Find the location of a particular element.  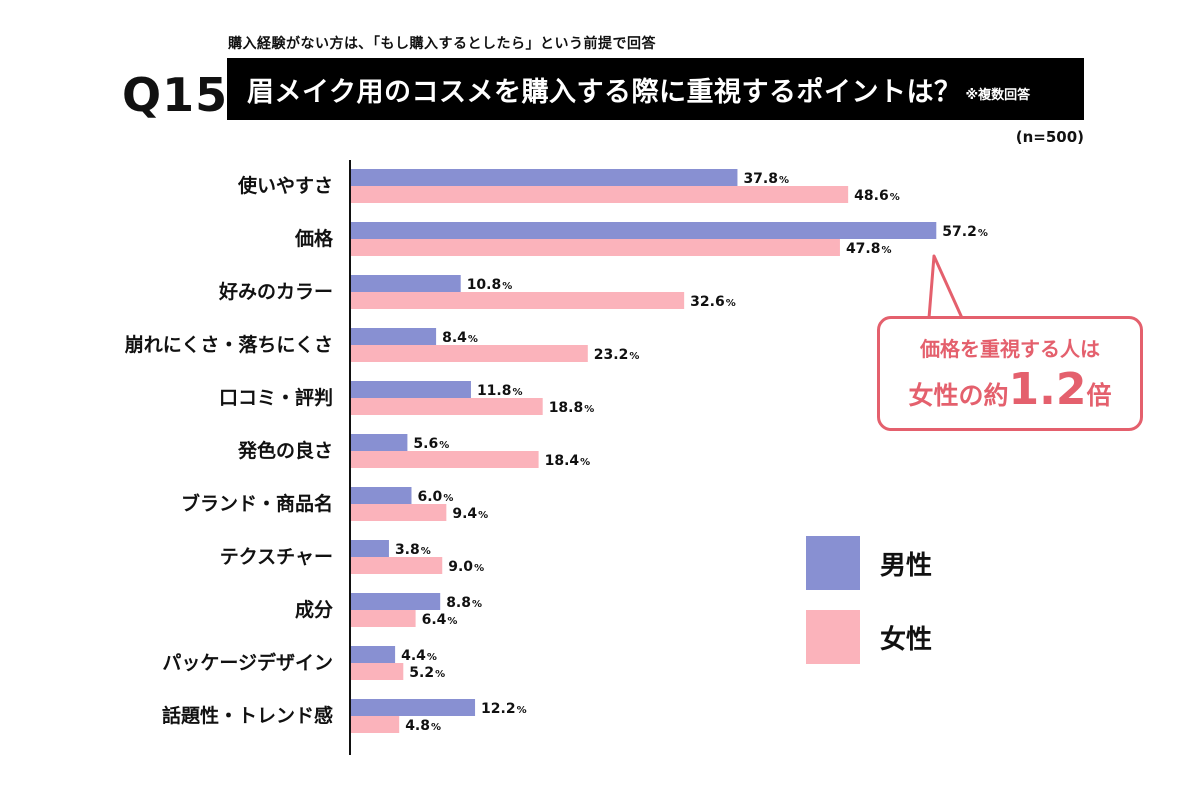

category-label: 崩れにくさ・落ちにくさ is located at coordinates (229, 344).